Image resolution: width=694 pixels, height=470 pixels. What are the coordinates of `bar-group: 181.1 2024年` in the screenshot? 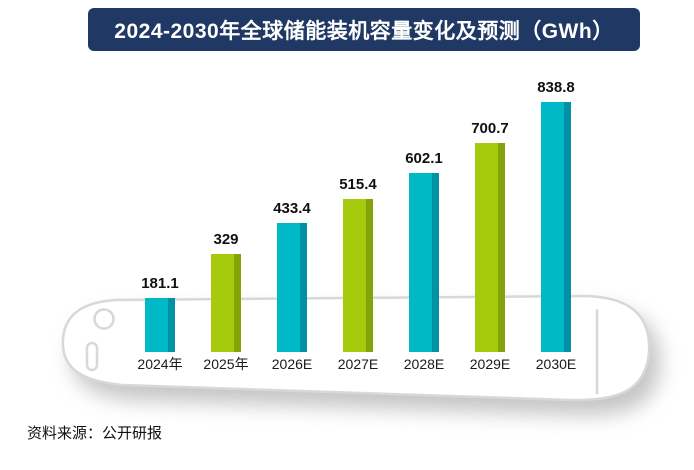 It's located at (160, 223).